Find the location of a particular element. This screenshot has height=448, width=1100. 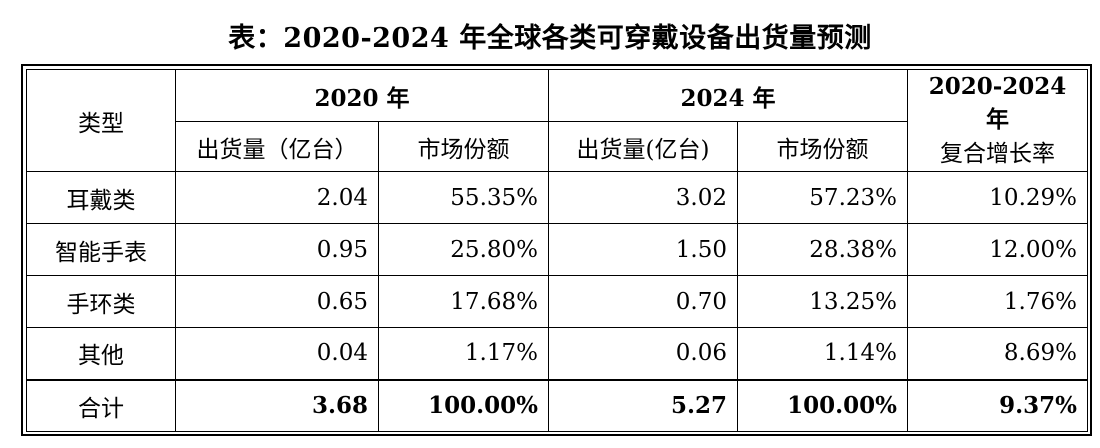

cell-total-shipments-2024: 5.27 is located at coordinates (643, 405).